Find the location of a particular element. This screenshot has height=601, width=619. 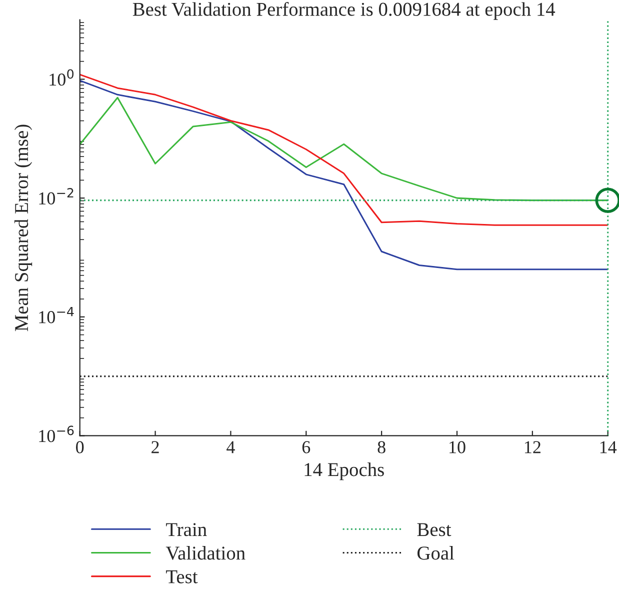

legend-label: Test is located at coordinates (182, 577).